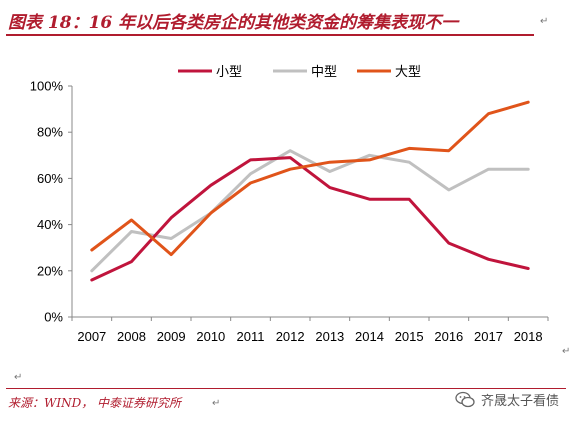  I want to click on y-tick-label: 0%, so click(53, 317).